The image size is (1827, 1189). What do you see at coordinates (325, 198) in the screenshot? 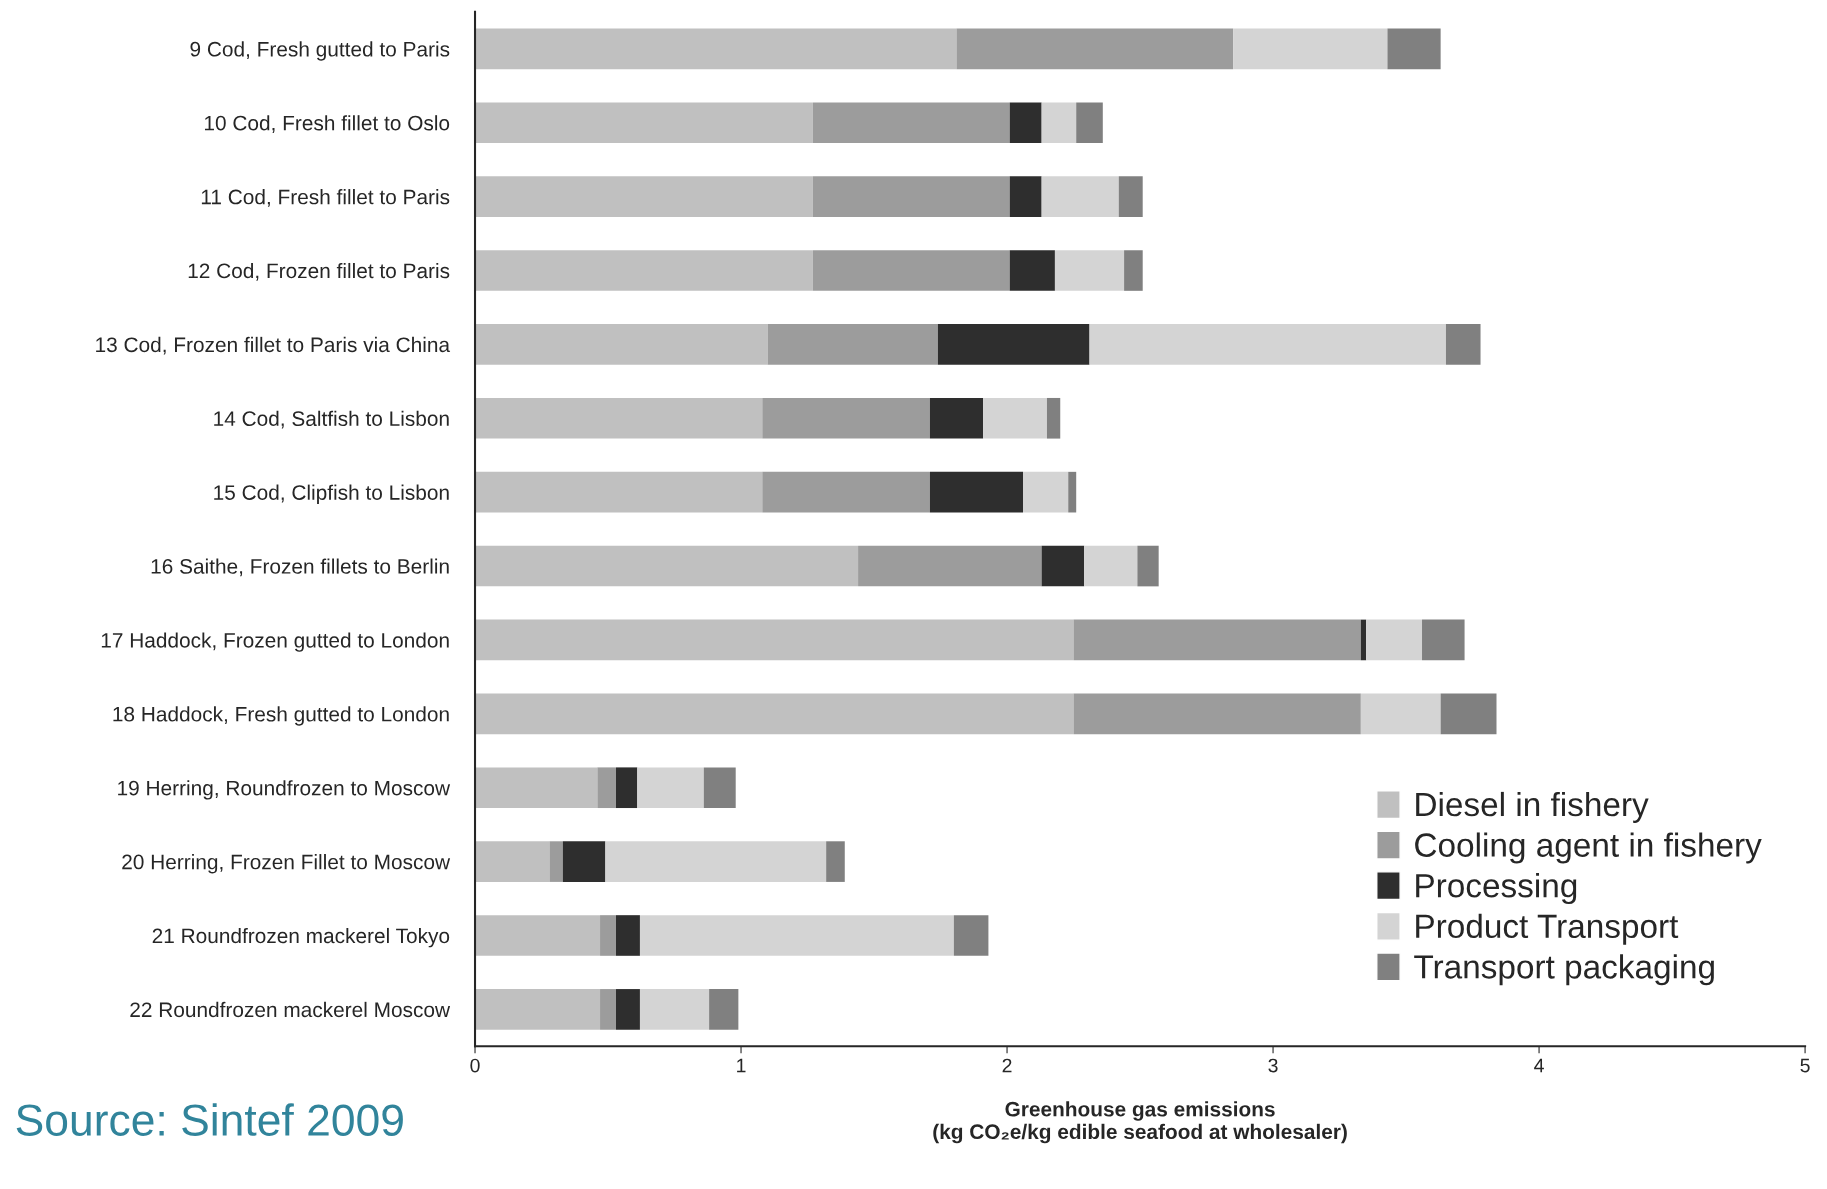
I see `y-tick-label: 11 Cod, Fresh fillet to Paris` at bounding box center [325, 198].